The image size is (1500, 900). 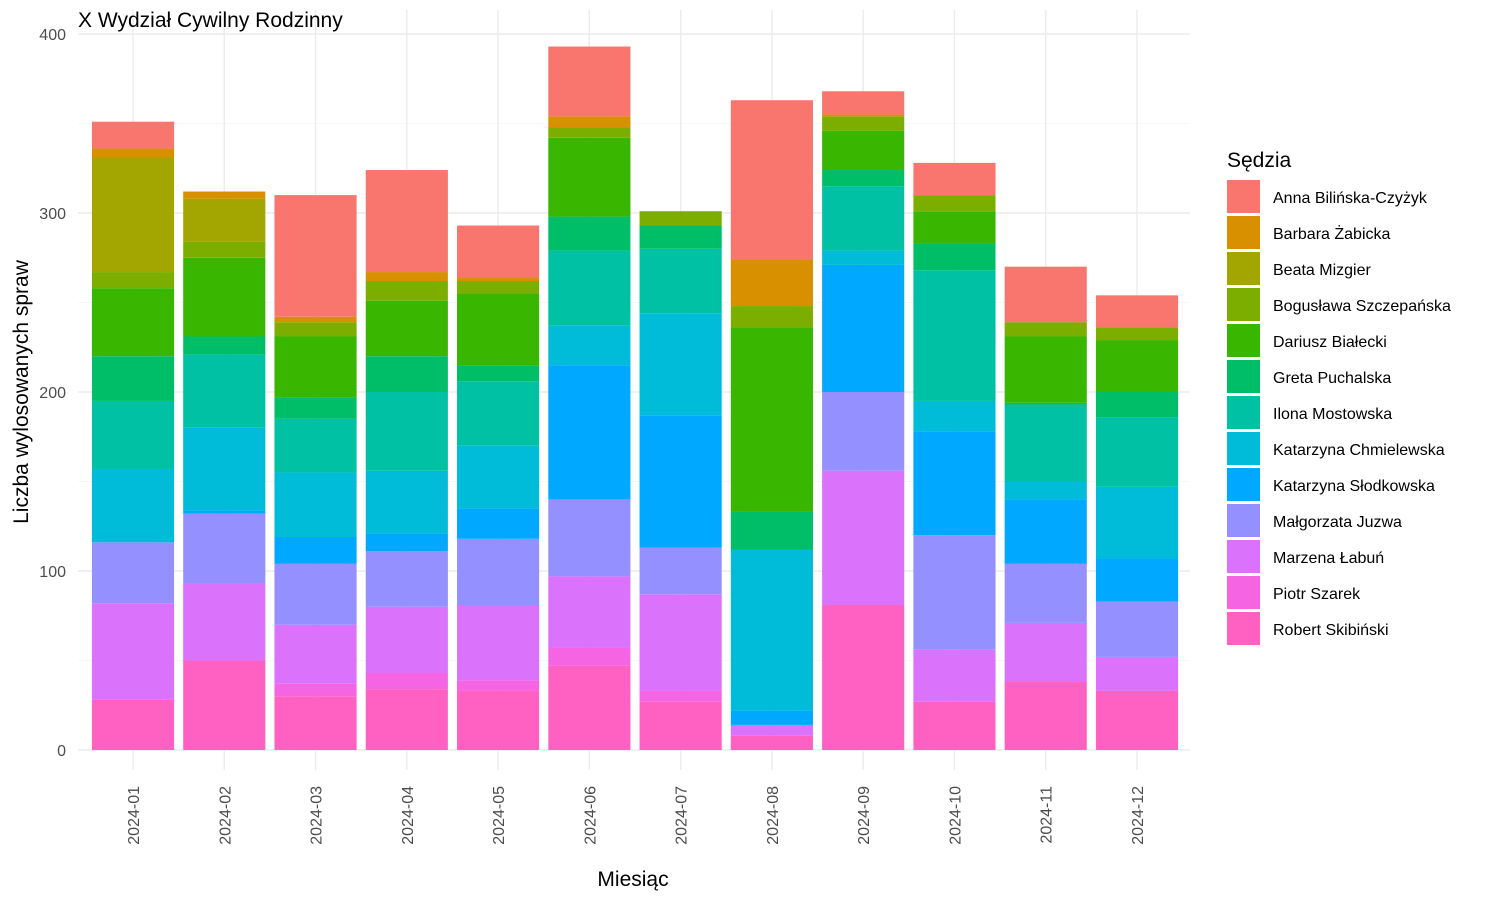 I want to click on x-tick-label: 2024-08, so click(x=773, y=815).